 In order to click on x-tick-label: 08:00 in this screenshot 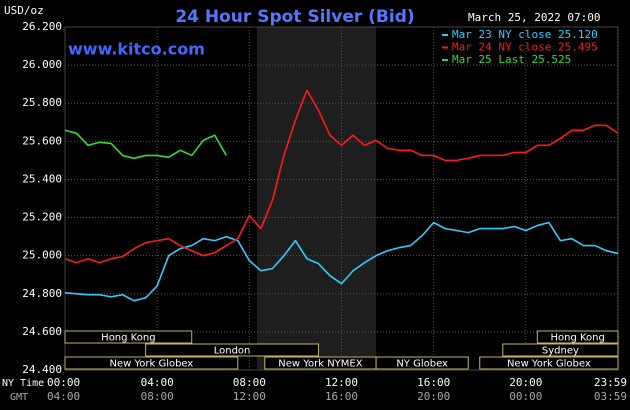, I will do `click(249, 382)`.